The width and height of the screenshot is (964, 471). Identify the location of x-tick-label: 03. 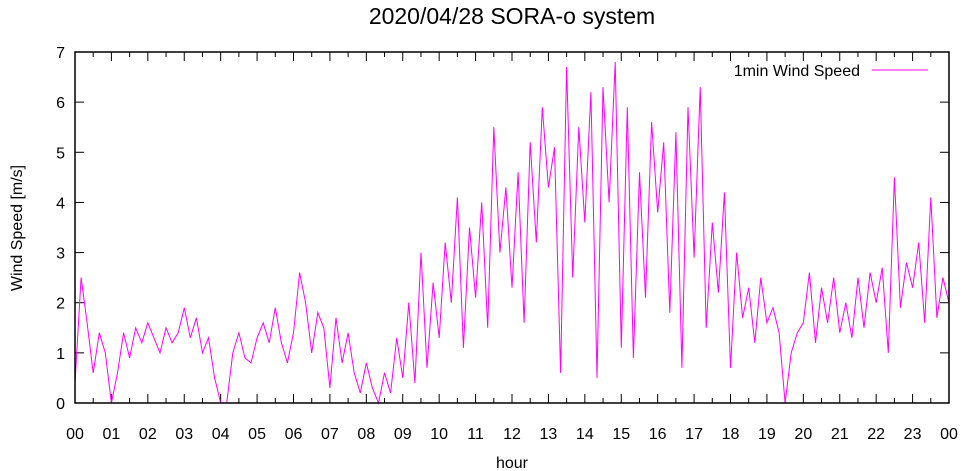
(184, 434).